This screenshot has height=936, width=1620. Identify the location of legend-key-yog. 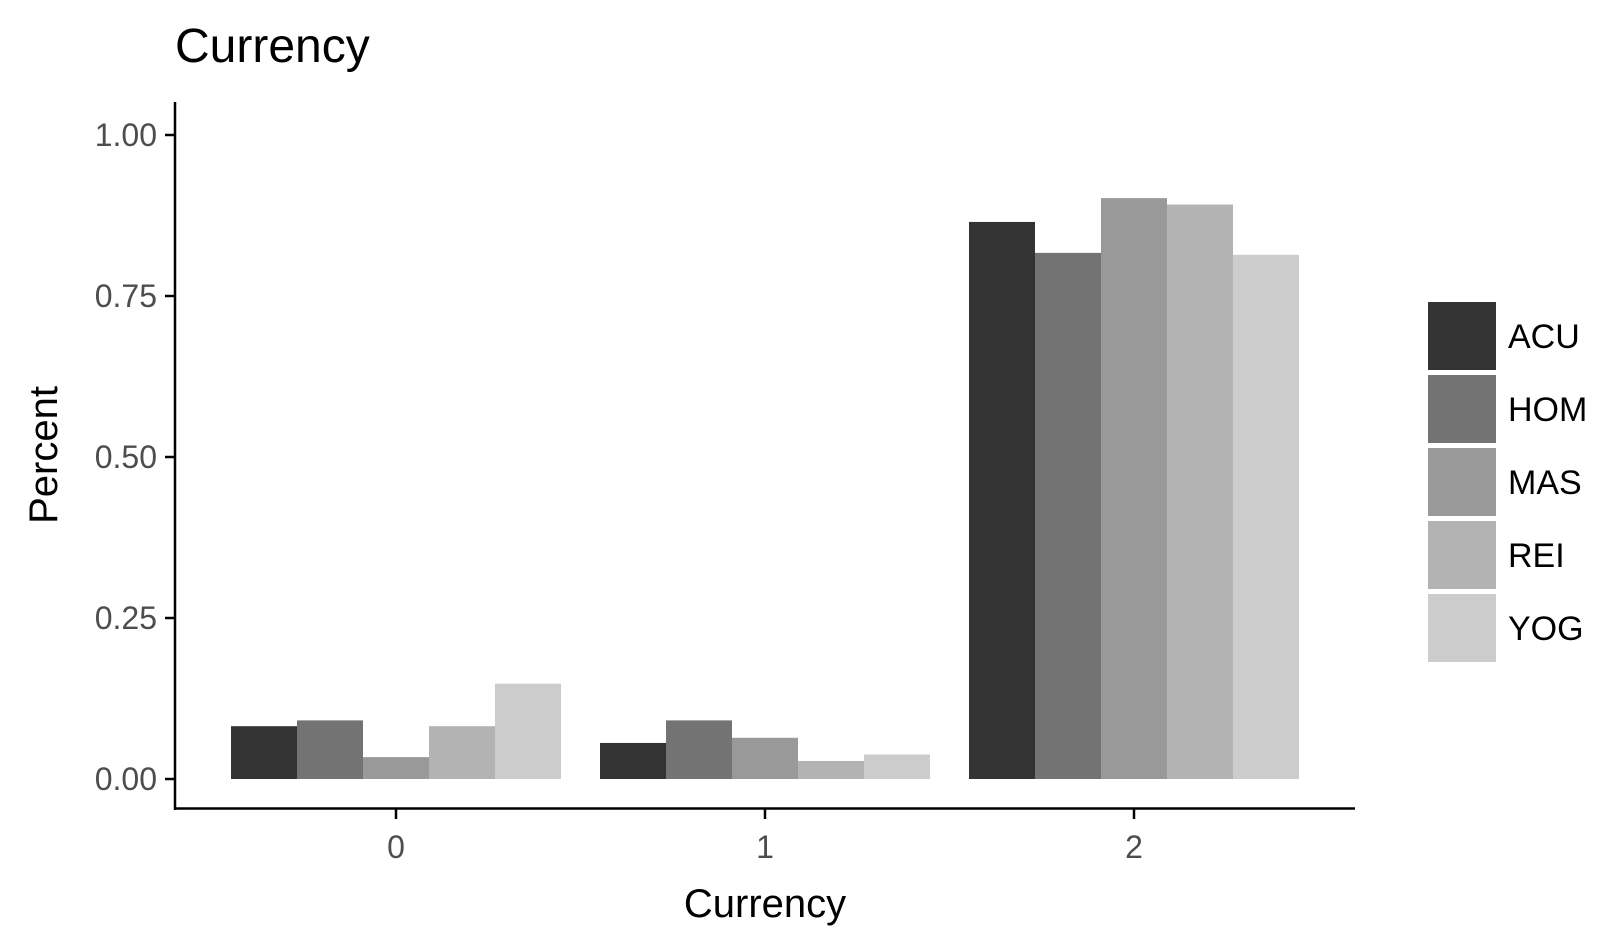
(1462, 628).